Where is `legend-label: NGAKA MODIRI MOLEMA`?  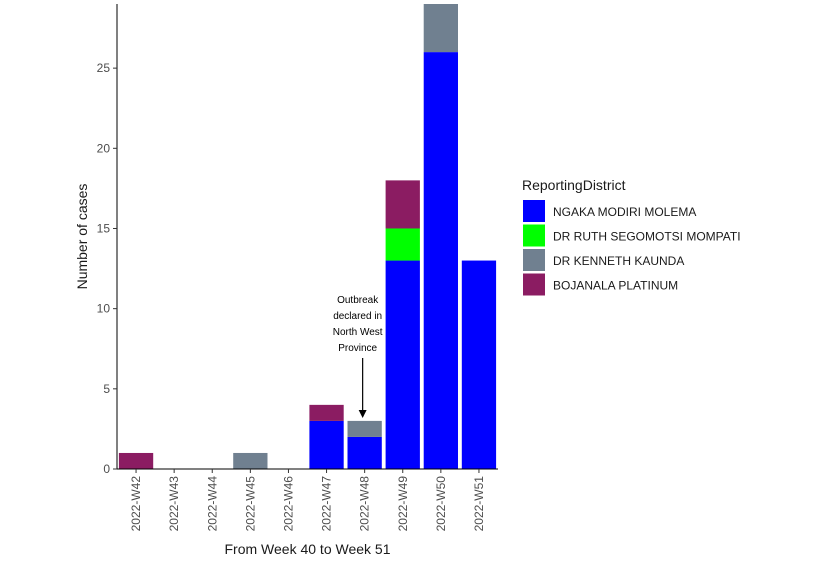
legend-label: NGAKA MODIRI MOLEMA is located at coordinates (624, 212).